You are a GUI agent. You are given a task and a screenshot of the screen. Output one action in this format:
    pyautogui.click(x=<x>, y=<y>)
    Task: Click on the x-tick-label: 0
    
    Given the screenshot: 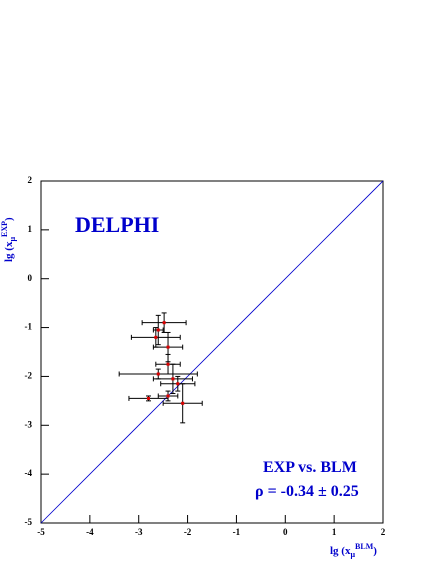 What is the action you would take?
    pyautogui.click(x=285, y=532)
    